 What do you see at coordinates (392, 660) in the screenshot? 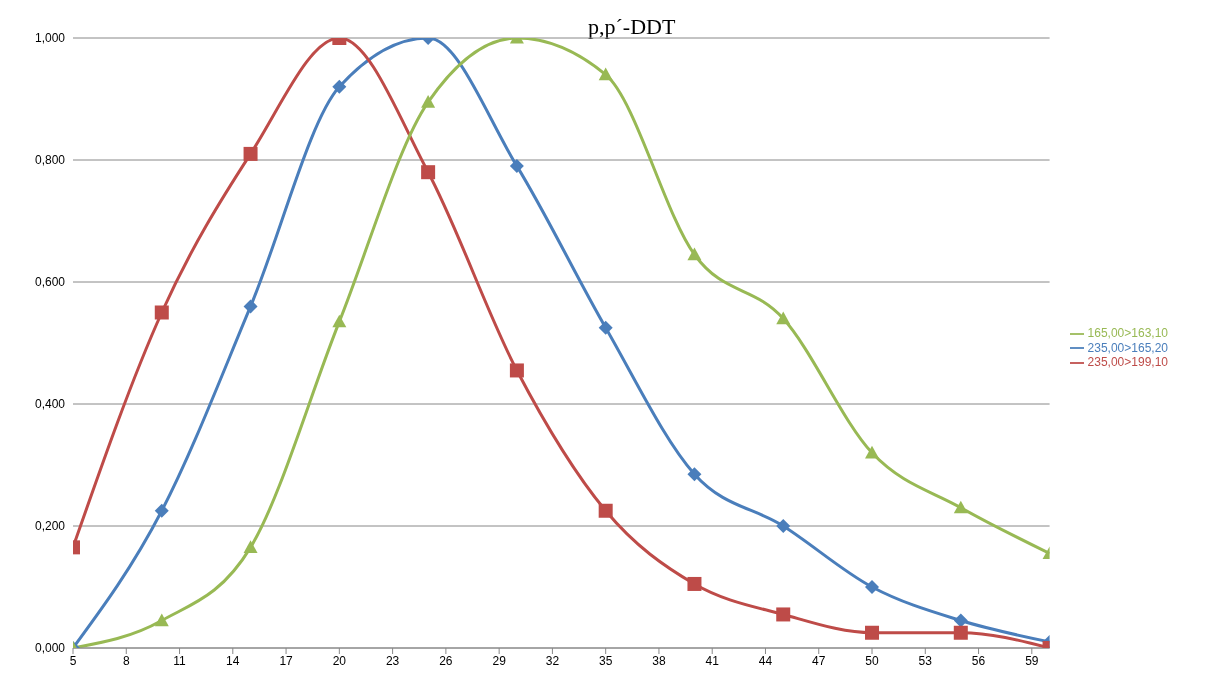
I see `x-tick-label: 23` at bounding box center [392, 660].